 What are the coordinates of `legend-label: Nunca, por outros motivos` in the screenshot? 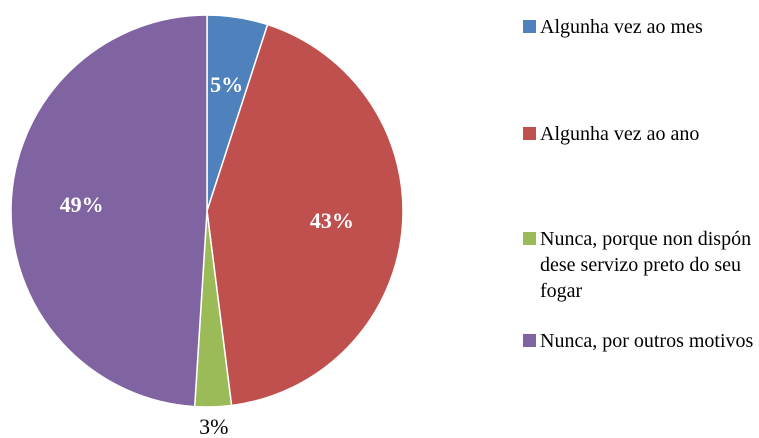 It's located at (647, 341).